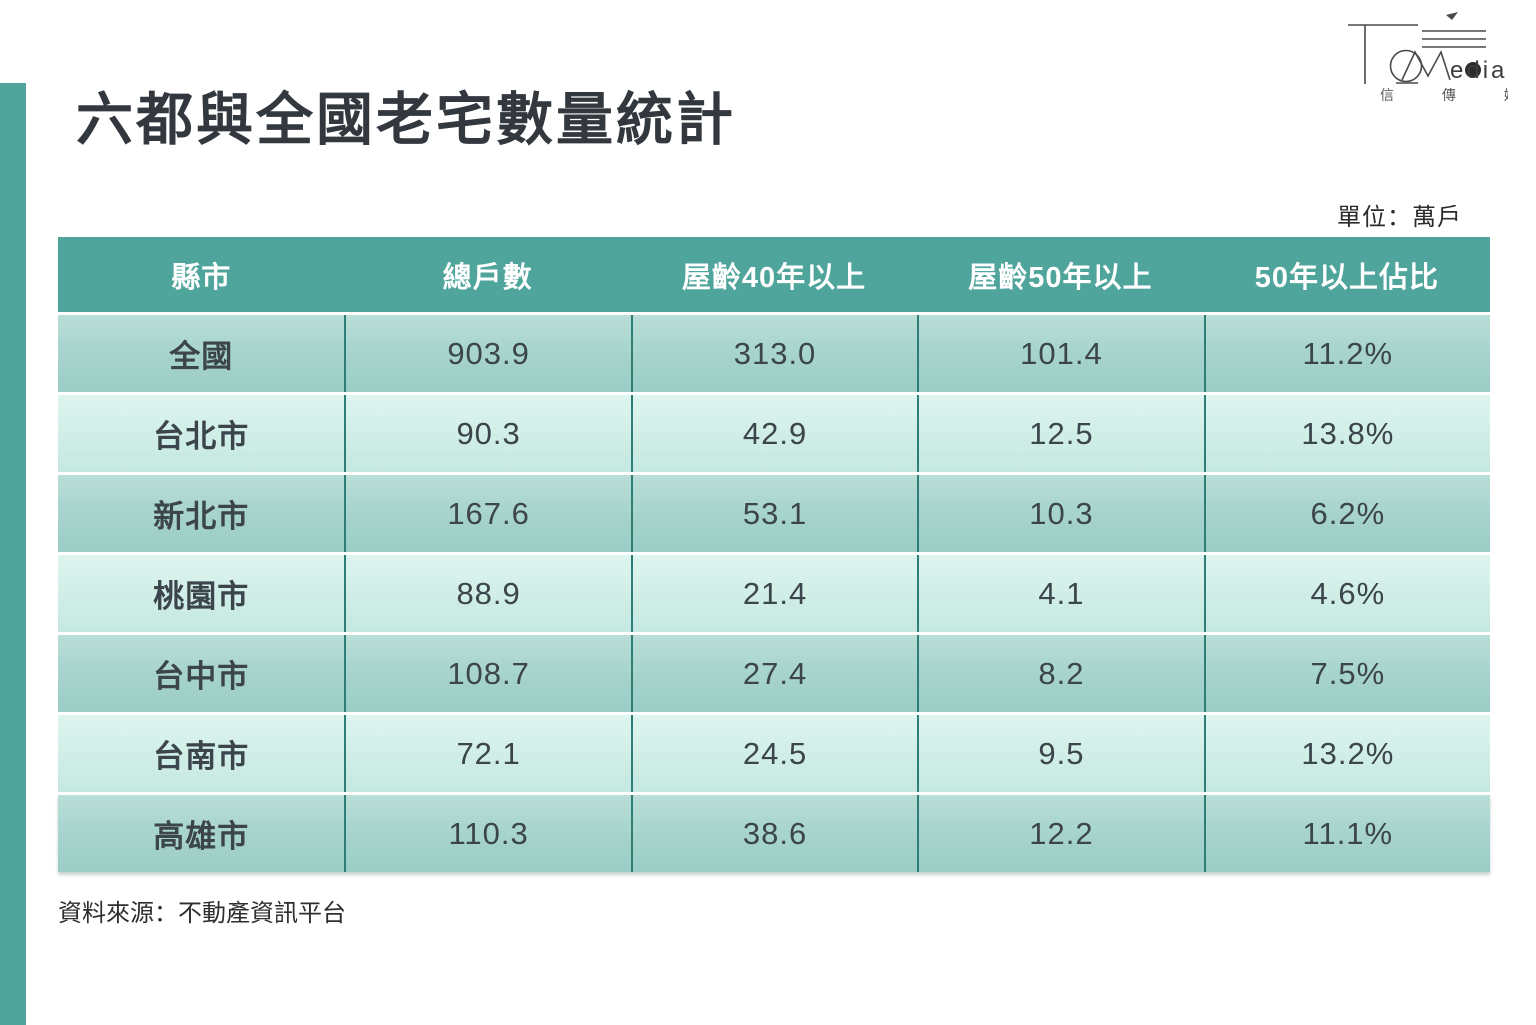 This screenshot has height=1025, width=1536. What do you see at coordinates (1346, 833) in the screenshot?
I see `table-cell: 11.1%` at bounding box center [1346, 833].